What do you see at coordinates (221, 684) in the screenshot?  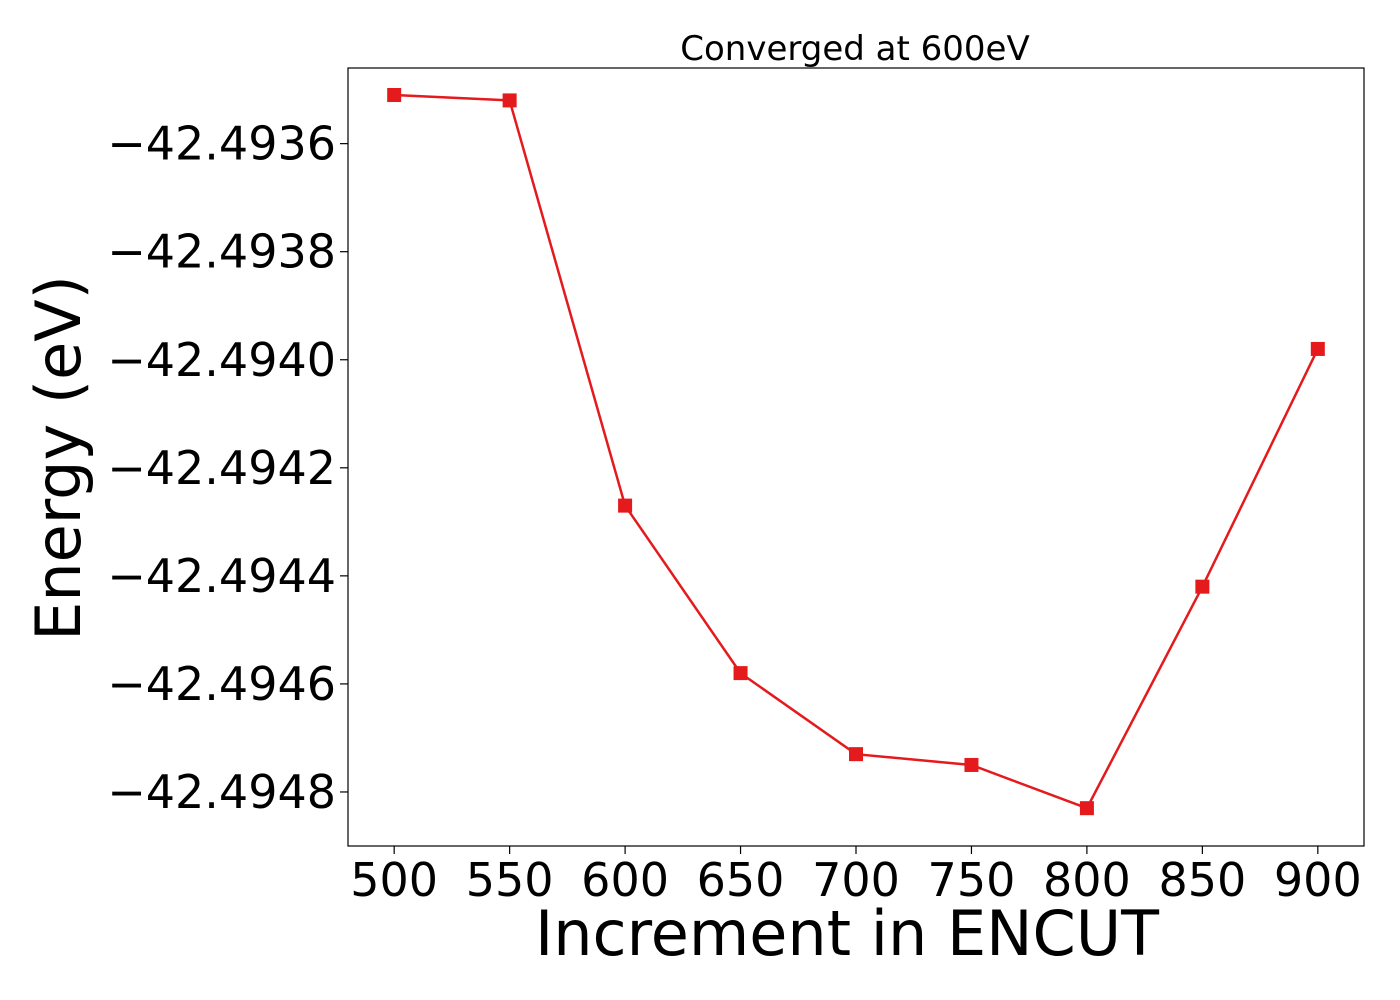 I see `y-tick-label: −42.4946` at bounding box center [221, 684].